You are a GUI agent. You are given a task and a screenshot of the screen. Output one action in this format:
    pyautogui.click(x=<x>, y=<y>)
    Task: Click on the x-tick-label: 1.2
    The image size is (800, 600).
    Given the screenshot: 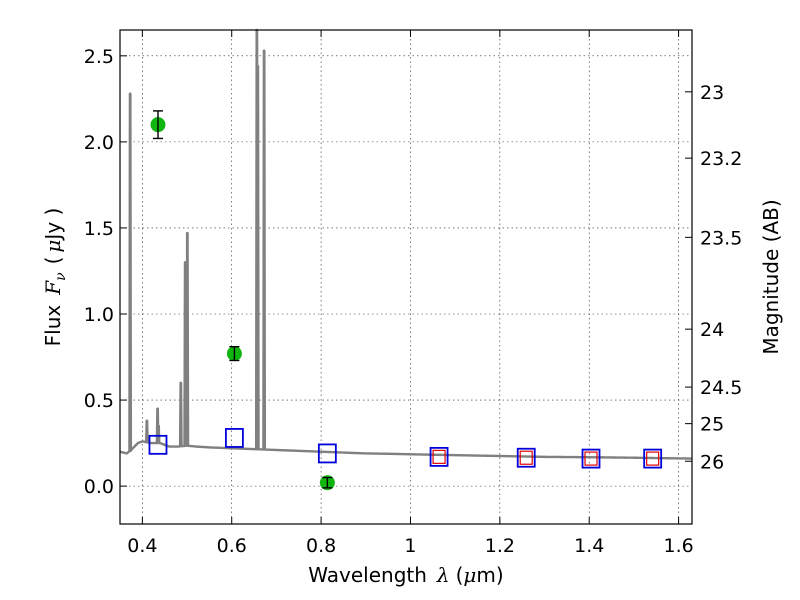 What is the action you would take?
    pyautogui.click(x=500, y=546)
    